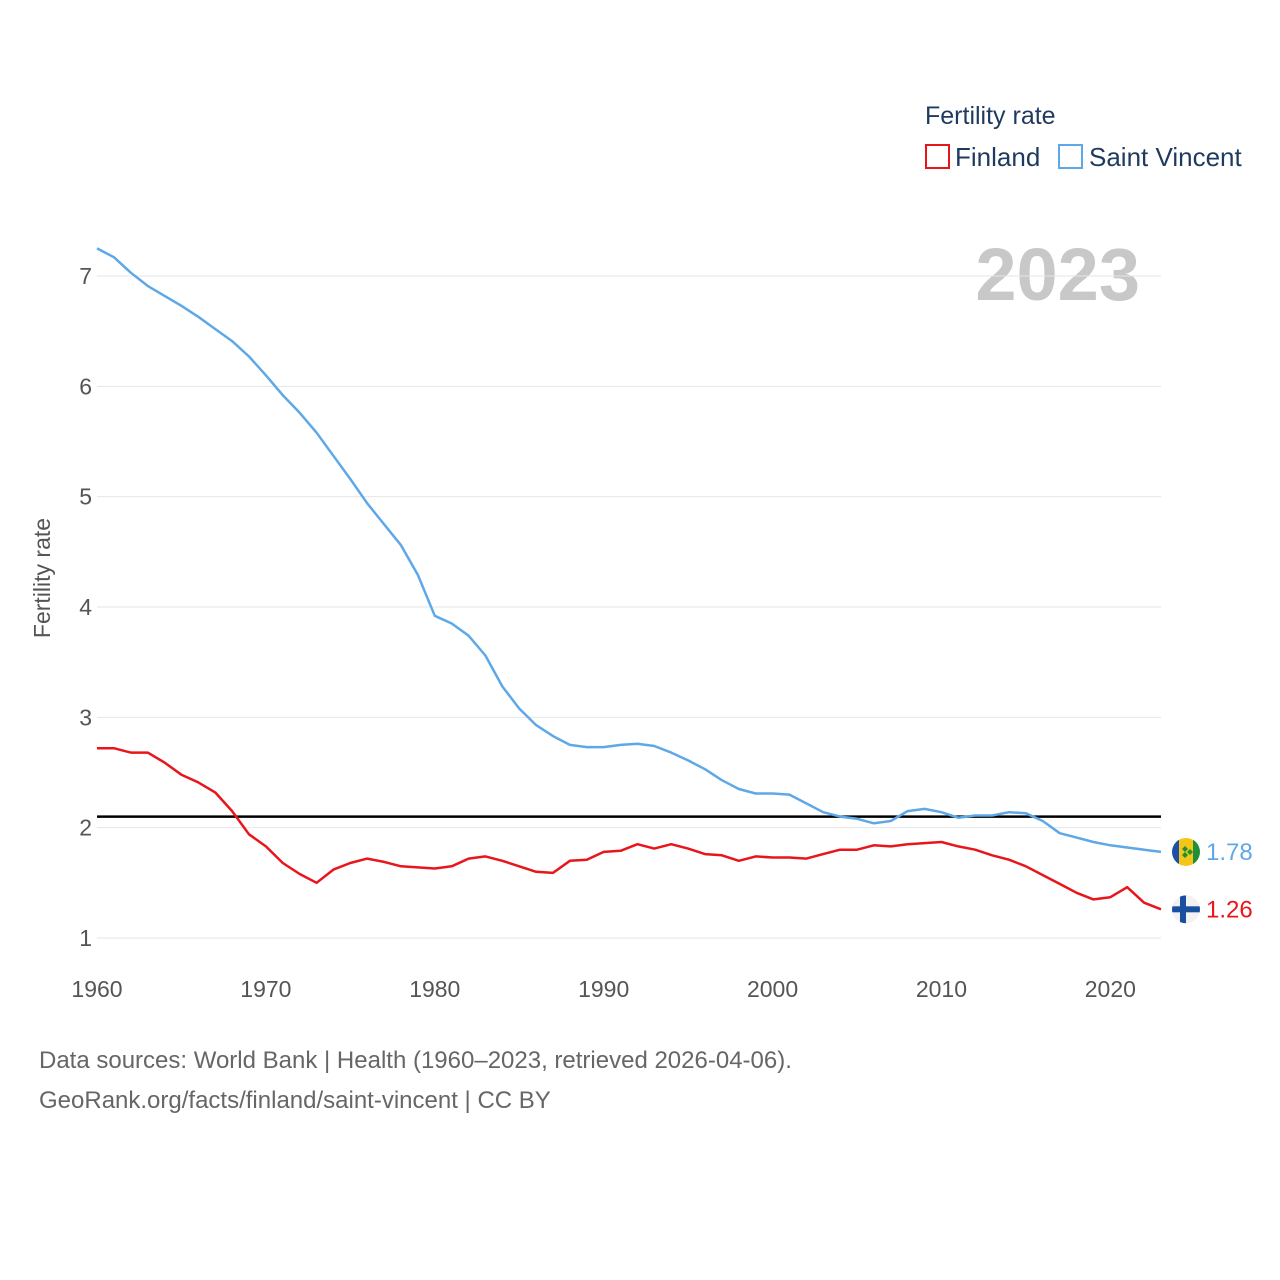  What do you see at coordinates (1186, 851) in the screenshot?
I see `saint-vincent-flag-icon` at bounding box center [1186, 851].